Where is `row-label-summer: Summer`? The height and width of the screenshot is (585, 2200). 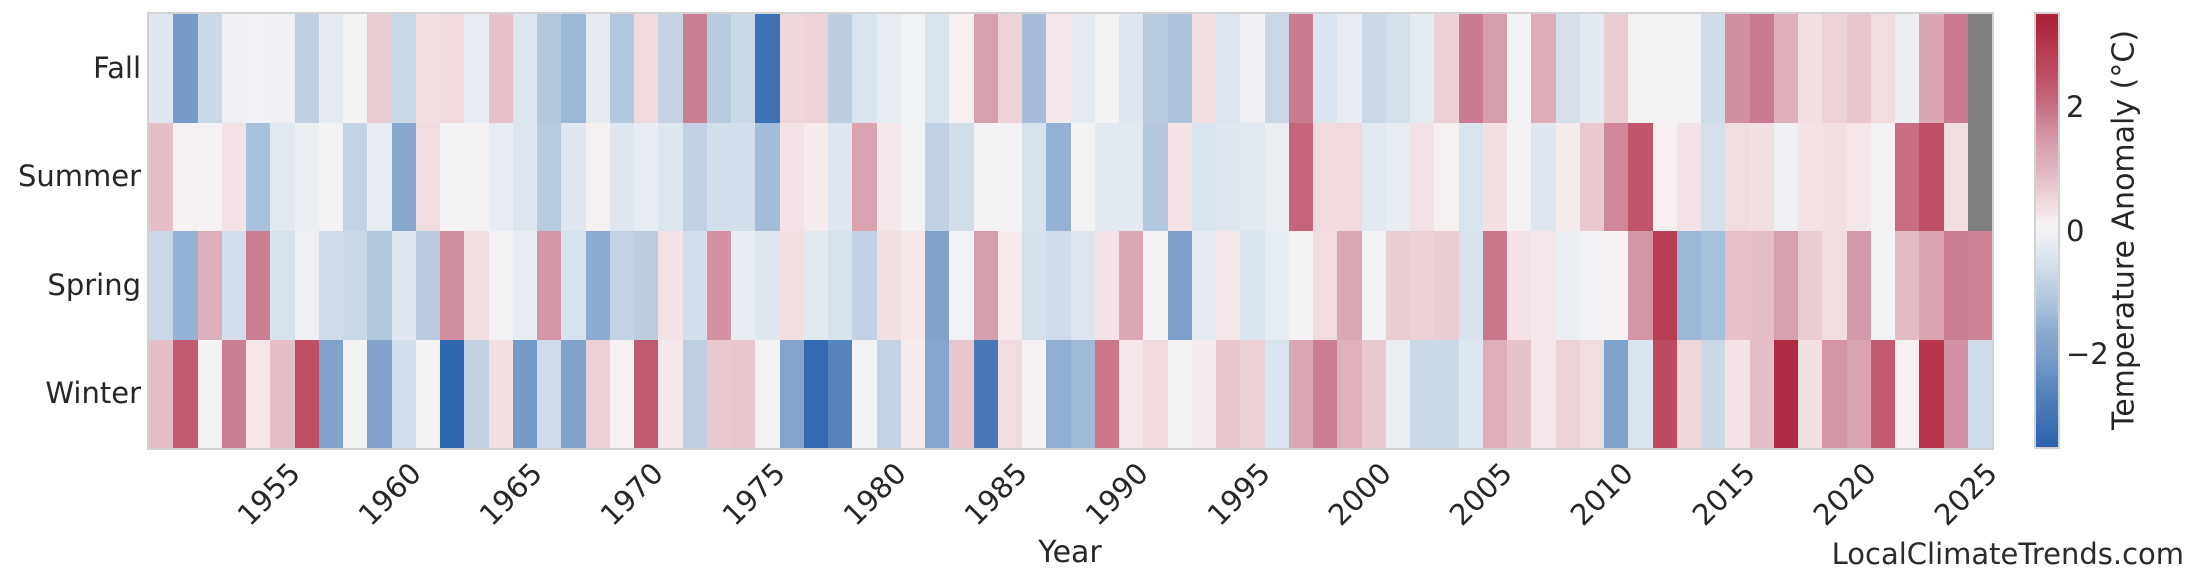
row-label-summer: Summer is located at coordinates (79, 176).